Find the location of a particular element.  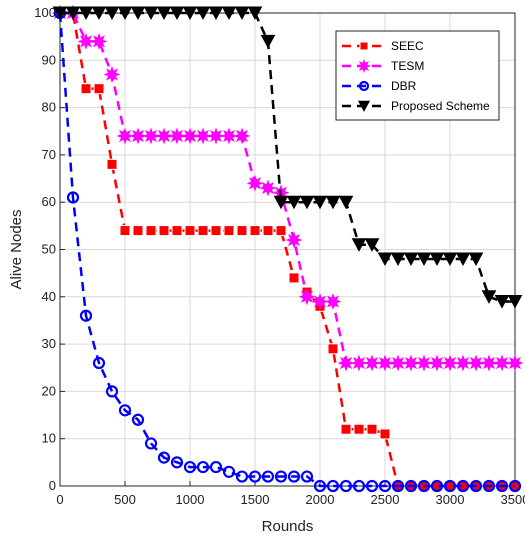

legend-marker-proposed-scheme is located at coordinates (364, 106).